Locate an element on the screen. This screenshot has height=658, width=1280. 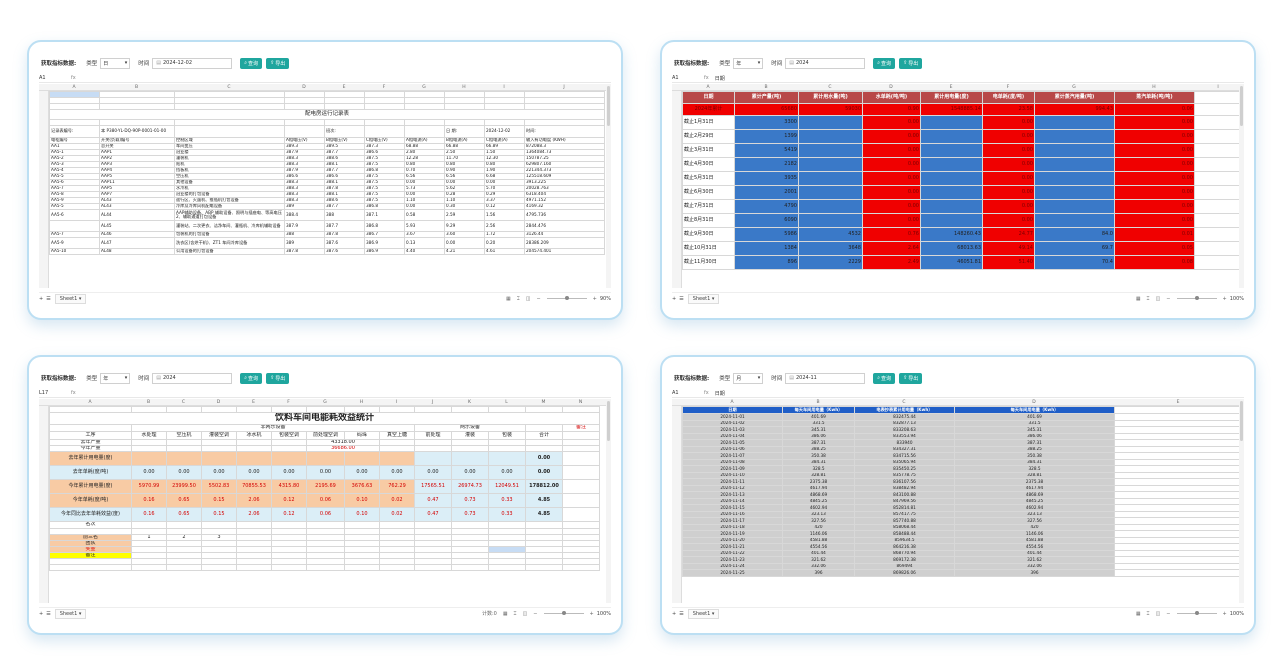
column-title: 蒸汽单耗(吨/吨) is located at coordinates (1154, 97).